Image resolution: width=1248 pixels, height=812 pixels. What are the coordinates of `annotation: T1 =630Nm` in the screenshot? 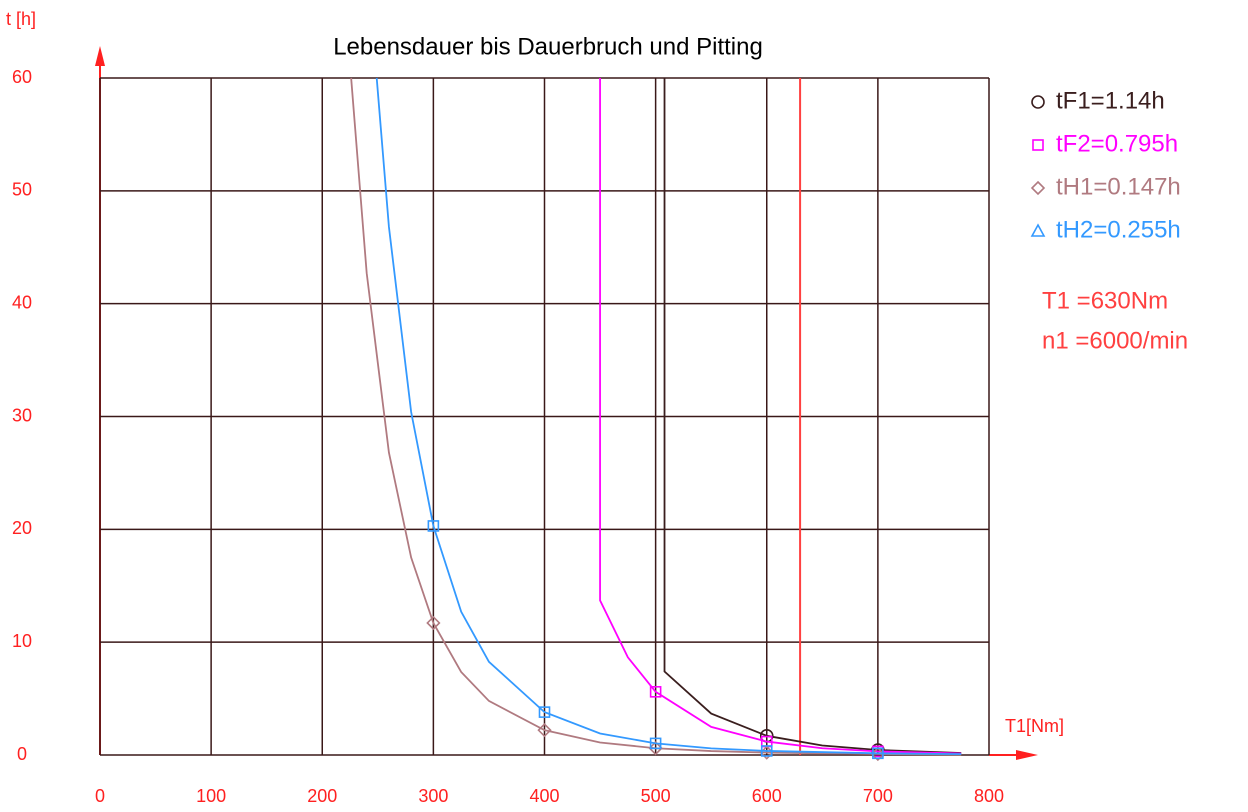 It's located at (1105, 300).